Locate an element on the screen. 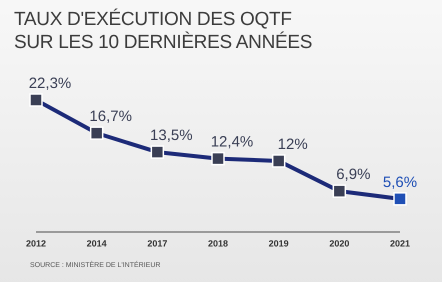 The height and width of the screenshot is (282, 442). data-label: 13,5% is located at coordinates (171, 135).